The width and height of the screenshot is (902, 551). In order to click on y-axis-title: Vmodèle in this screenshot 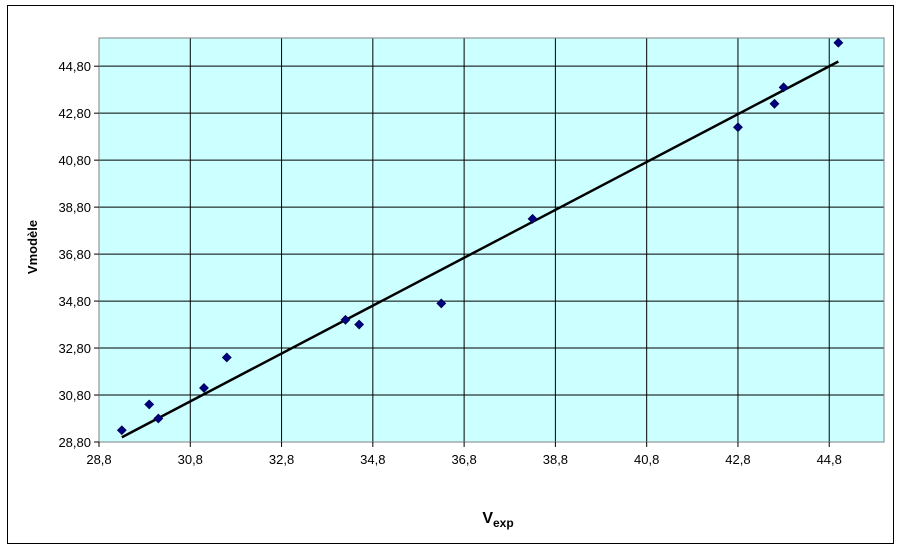, I will do `click(32, 247)`.